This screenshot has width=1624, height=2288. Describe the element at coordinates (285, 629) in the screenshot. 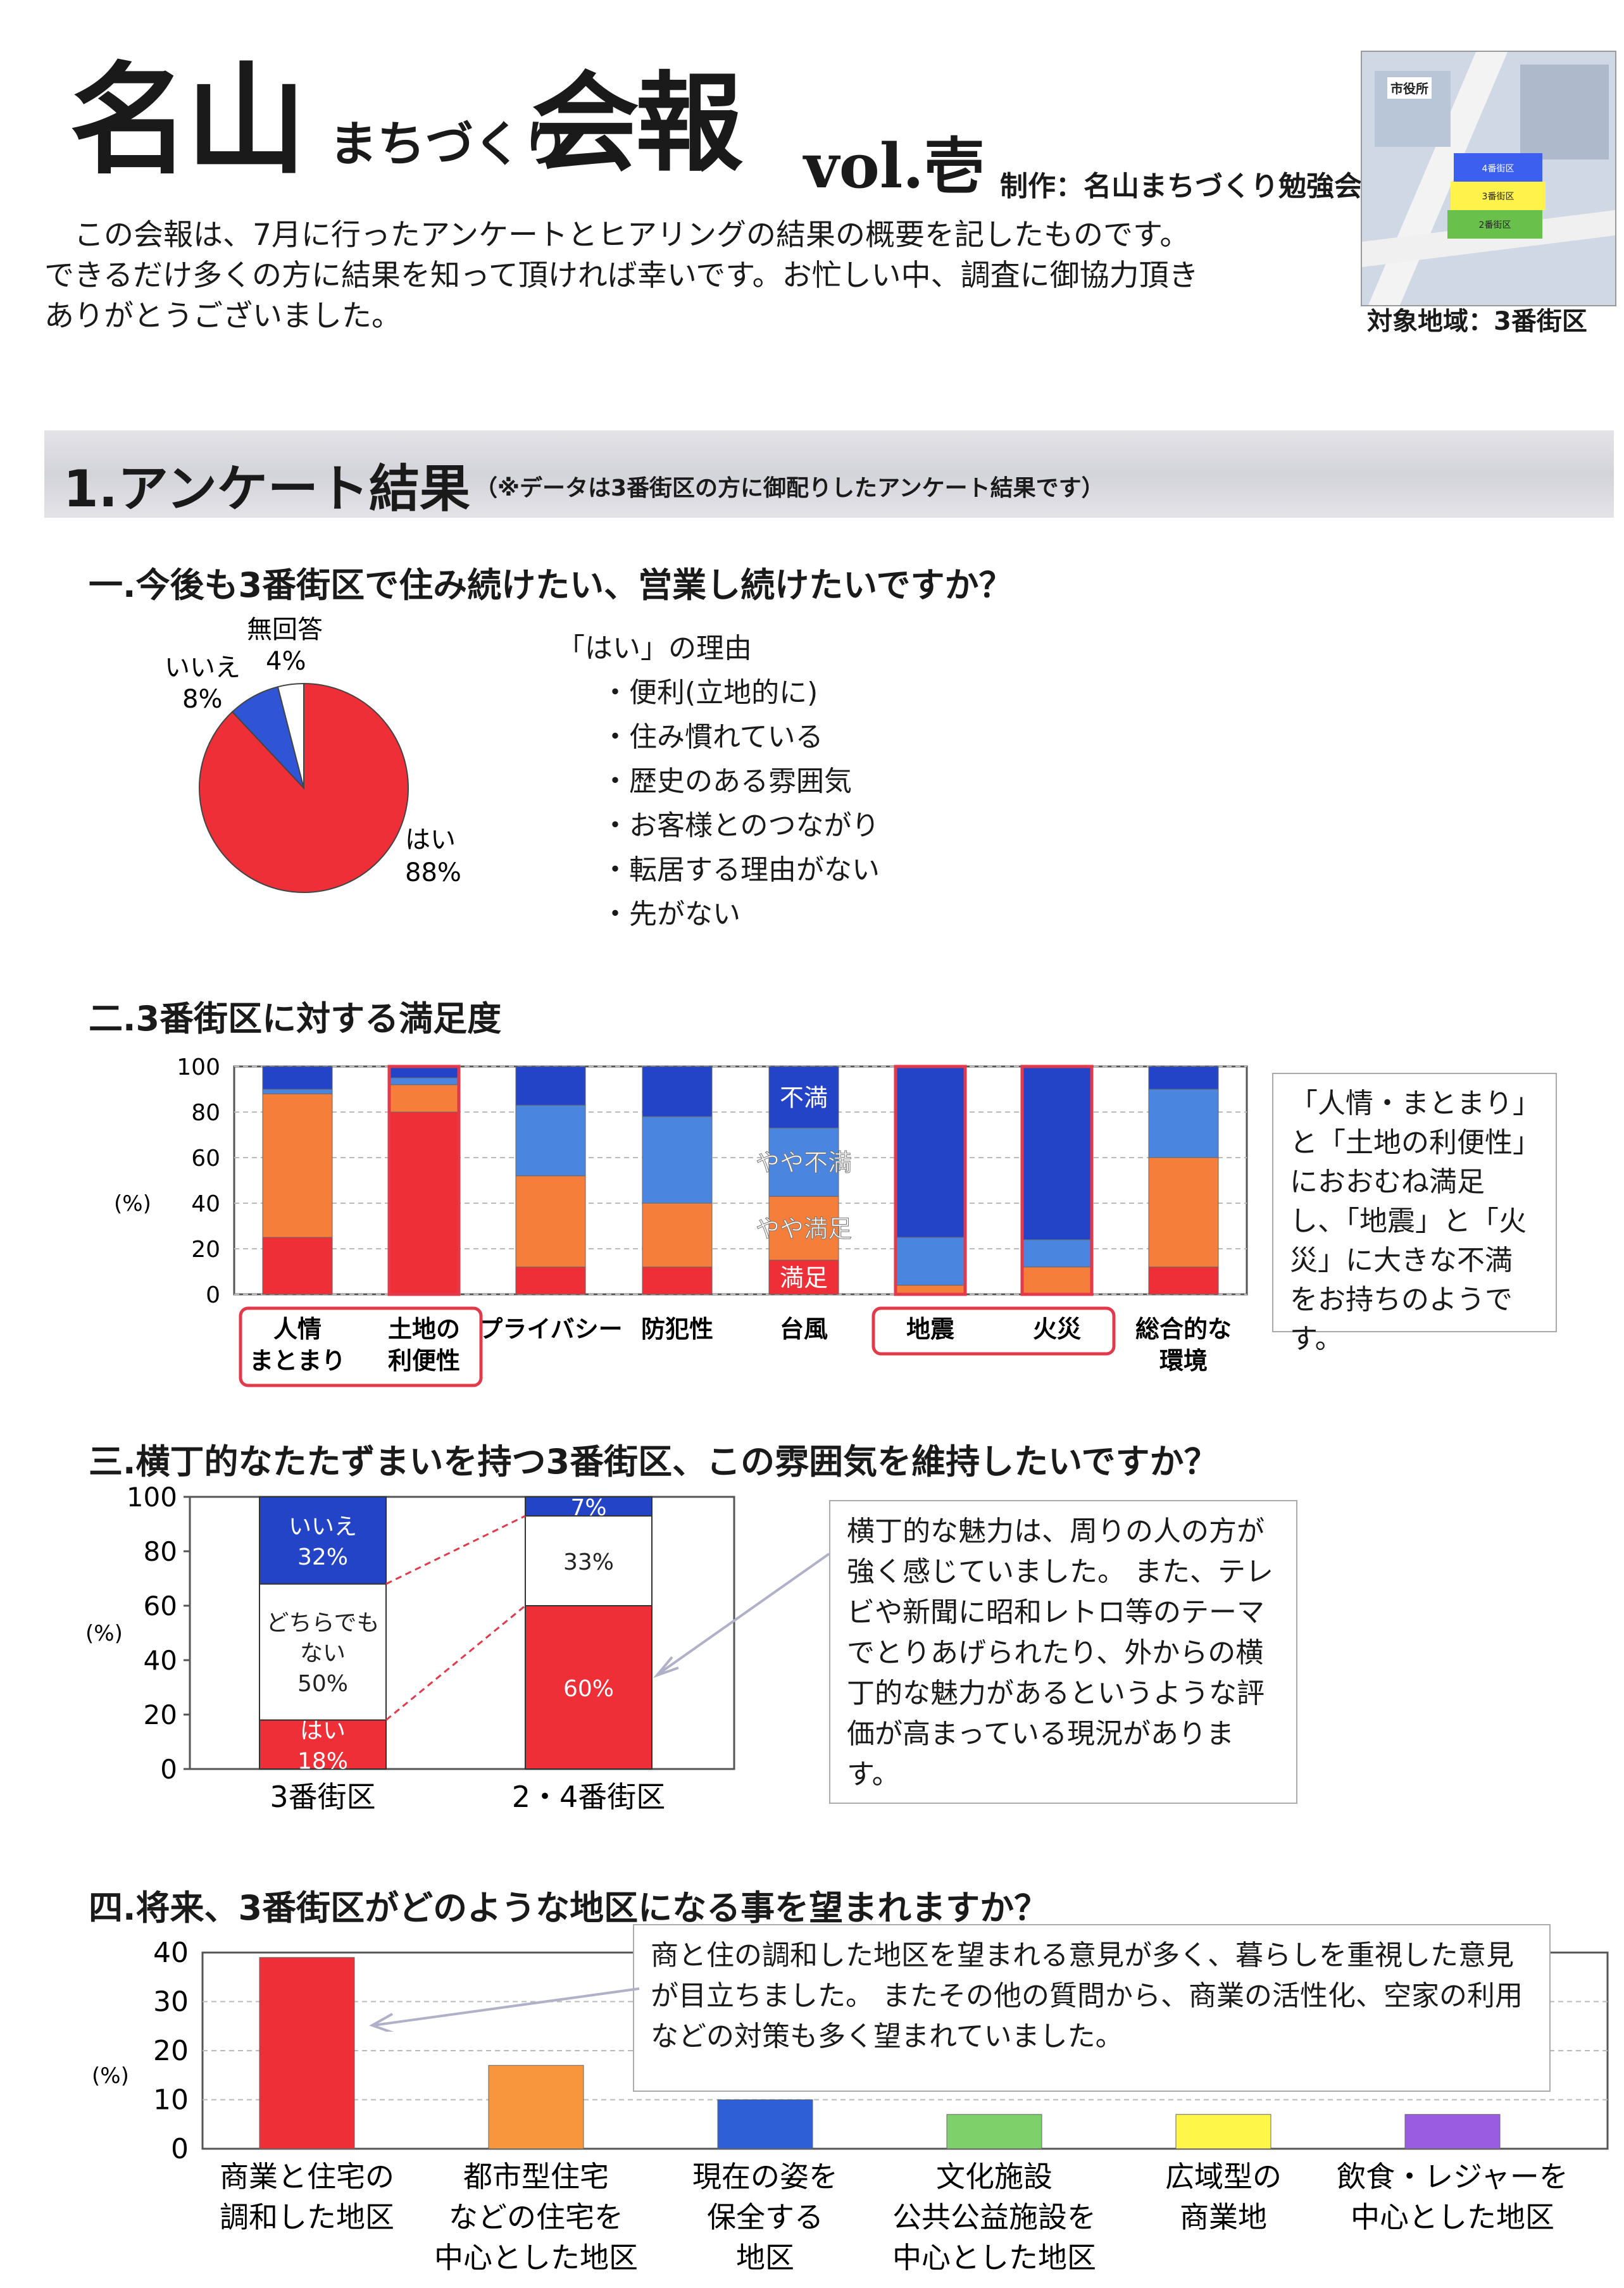

I see `pie-label-name: 無回答` at that location.